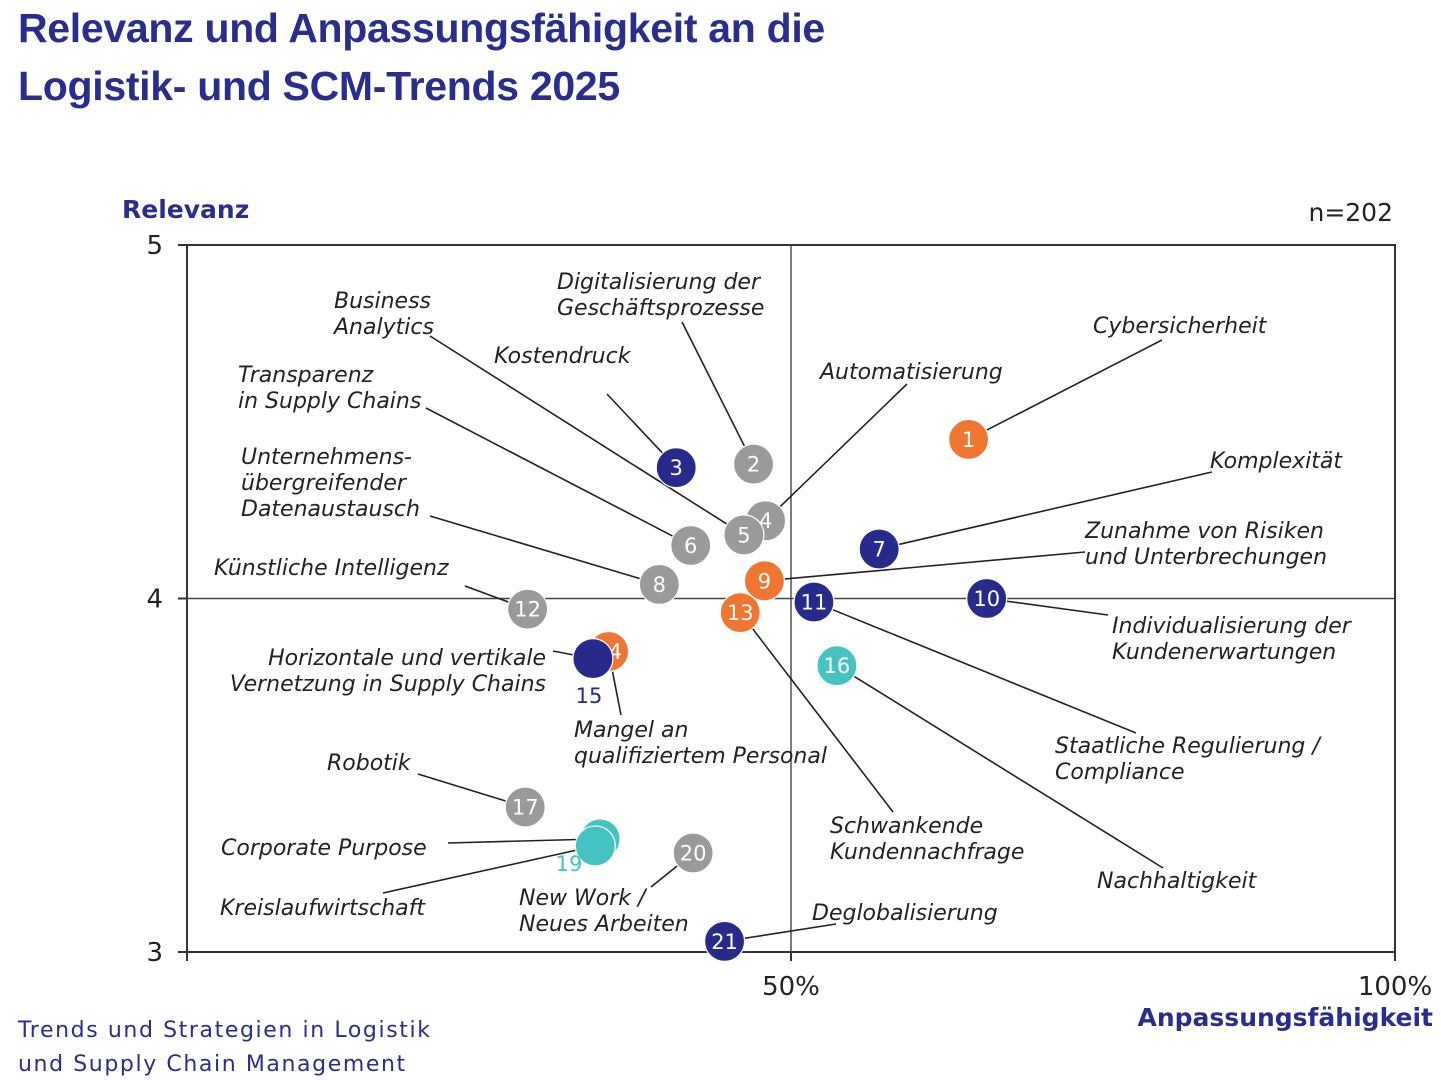 The image size is (1441, 1080). I want to click on data-point-15: 15, so click(593, 672).